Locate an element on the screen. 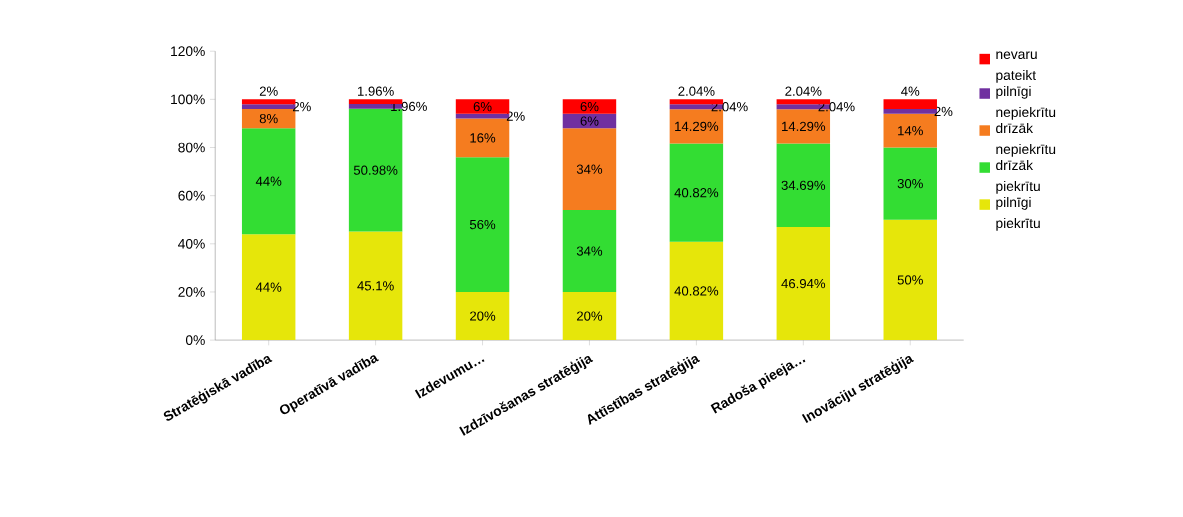  data-label: 56% is located at coordinates (482, 224).